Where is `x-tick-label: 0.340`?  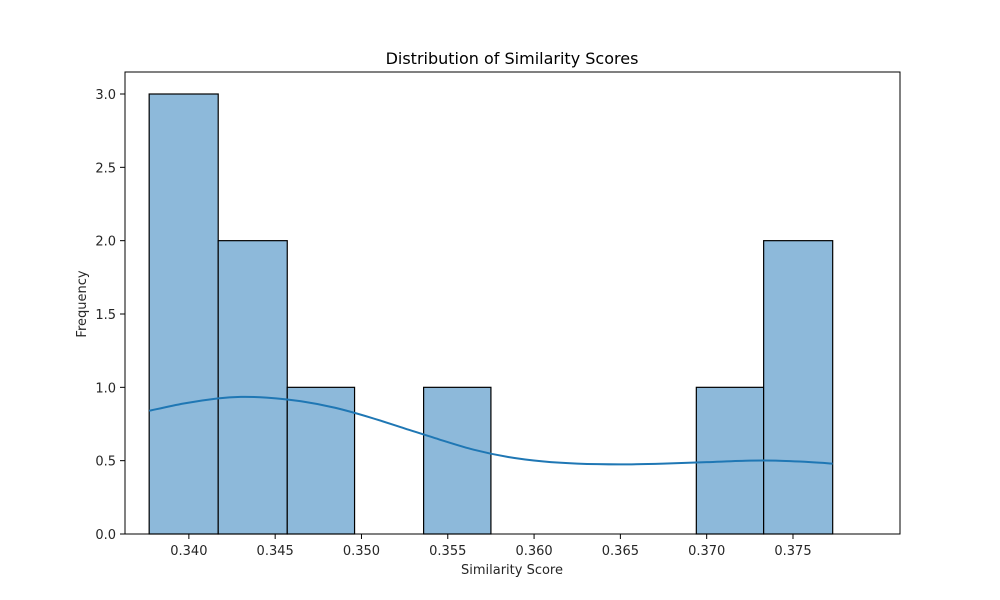
x-tick-label: 0.340 is located at coordinates (188, 551).